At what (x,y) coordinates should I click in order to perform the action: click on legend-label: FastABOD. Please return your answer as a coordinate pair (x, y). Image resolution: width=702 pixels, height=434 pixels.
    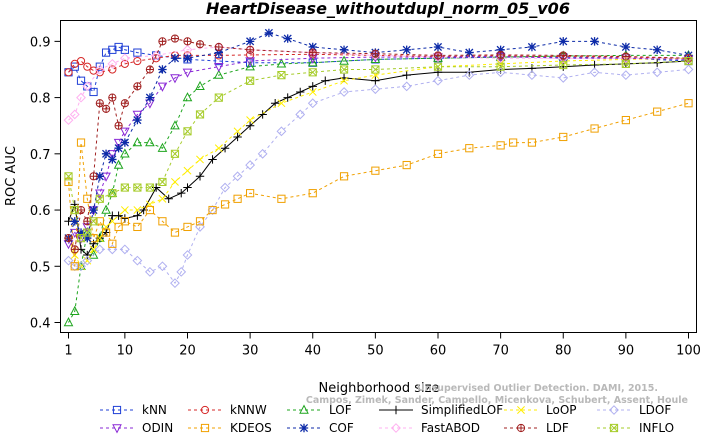
    Looking at the image, I should click on (450, 427).